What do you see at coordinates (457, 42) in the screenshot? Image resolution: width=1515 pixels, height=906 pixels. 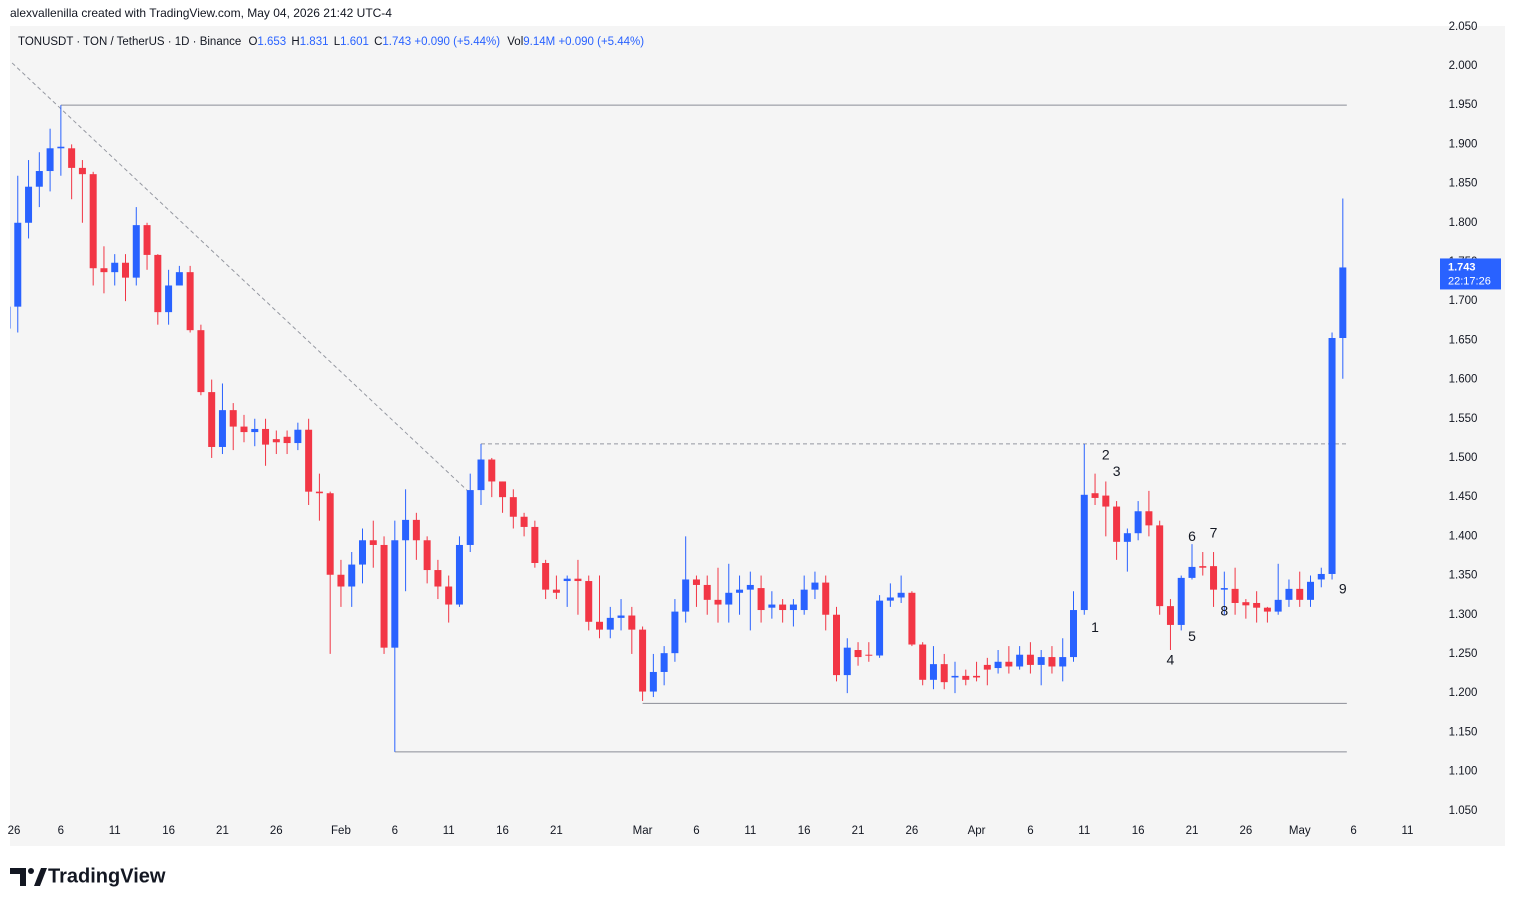 I see `change: +0.090 (+5.44%)` at bounding box center [457, 42].